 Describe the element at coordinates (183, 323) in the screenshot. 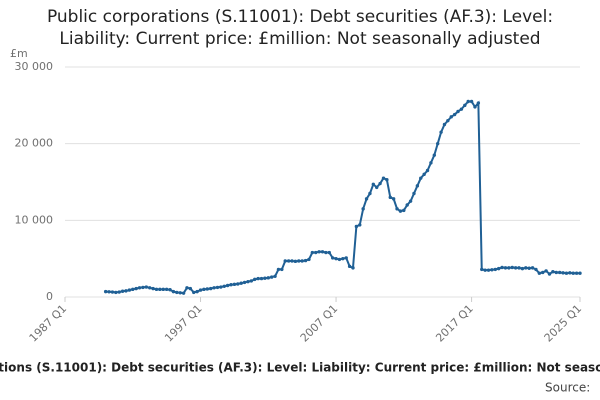

I see `x-tick-label: 1997 Q1` at that location.